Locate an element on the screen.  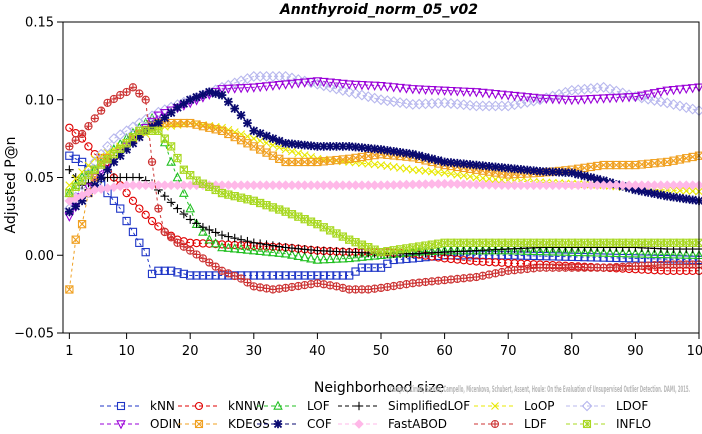
legend-item: ODIN is located at coordinates (140, 424).